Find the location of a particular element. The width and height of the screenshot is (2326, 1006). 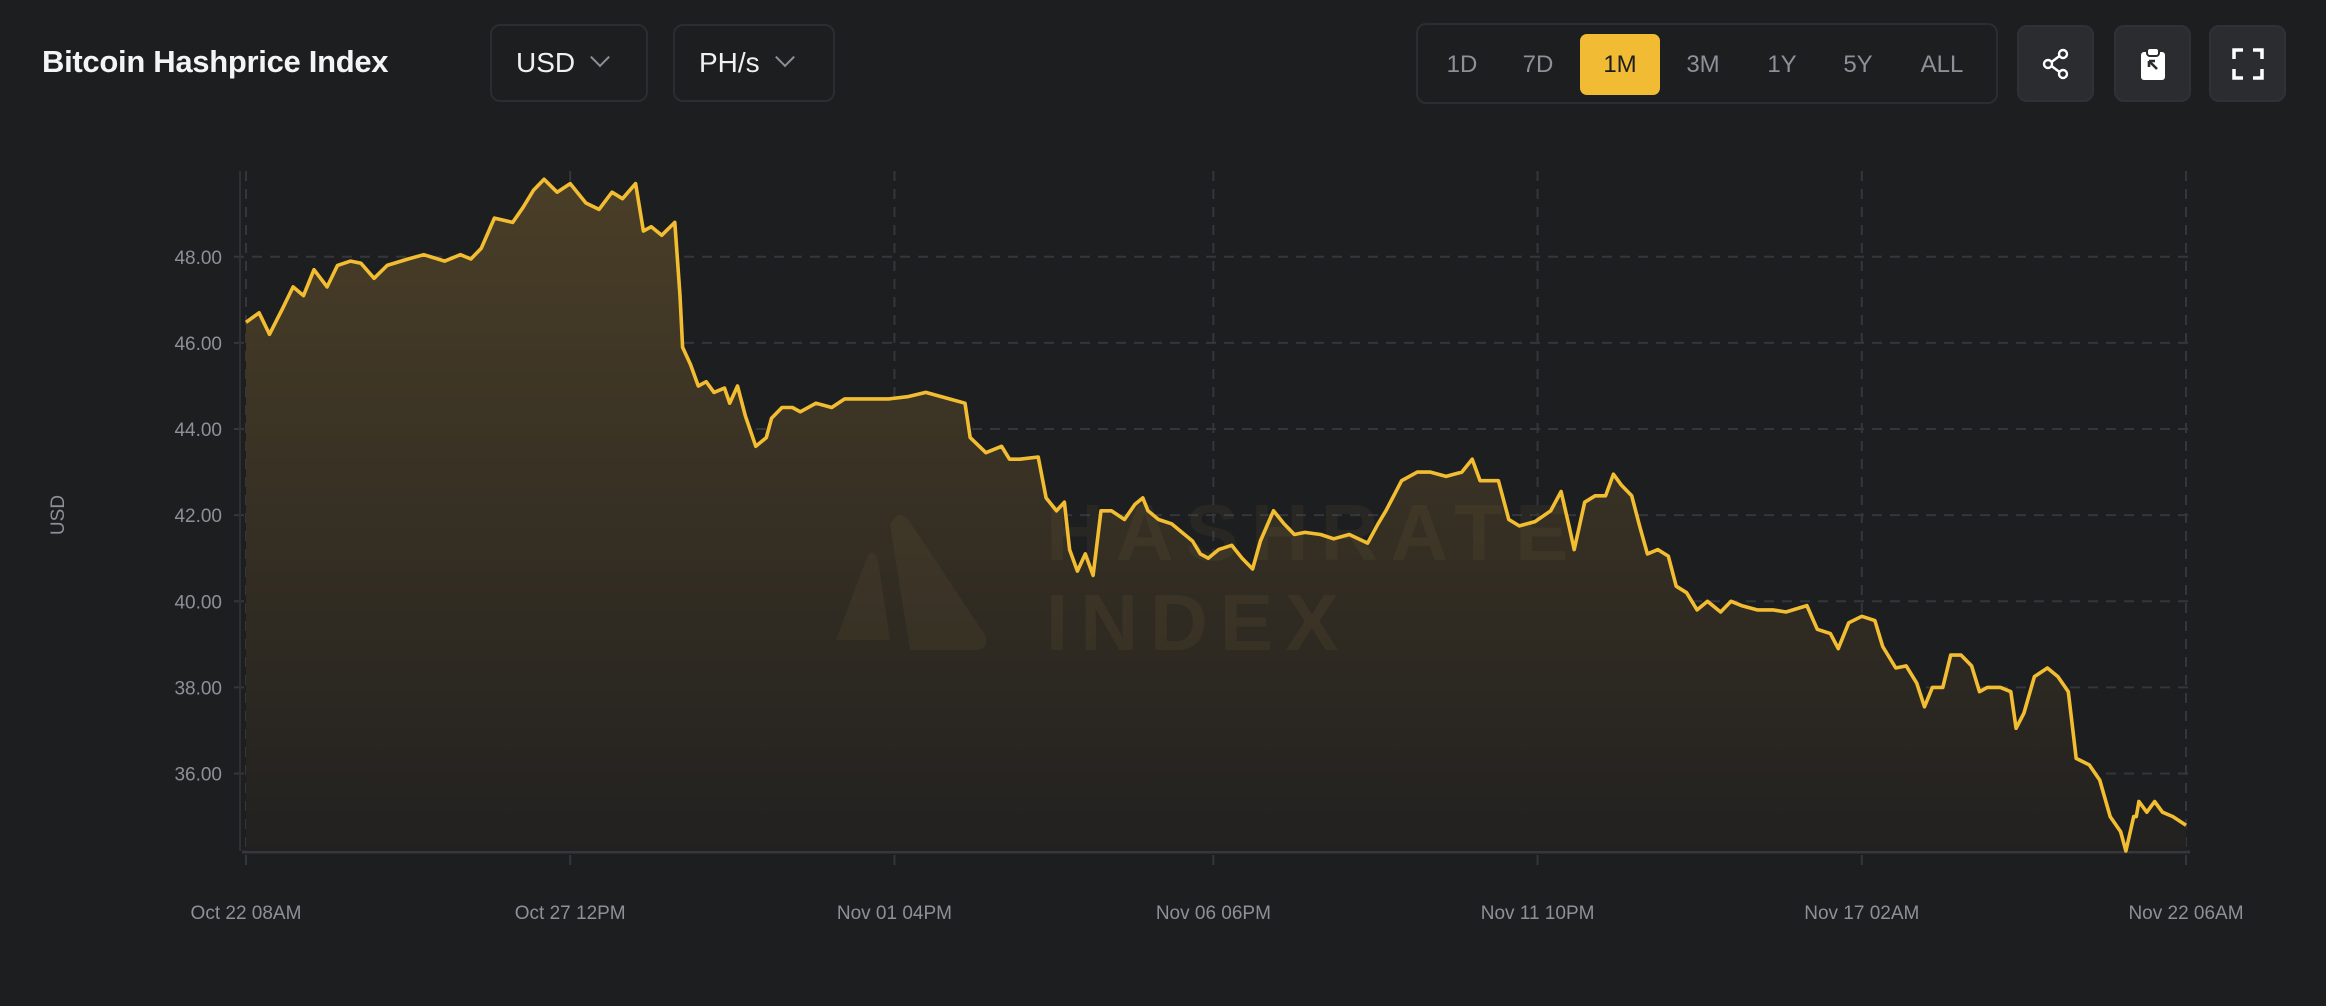

share-icon is located at coordinates (2055, 63).